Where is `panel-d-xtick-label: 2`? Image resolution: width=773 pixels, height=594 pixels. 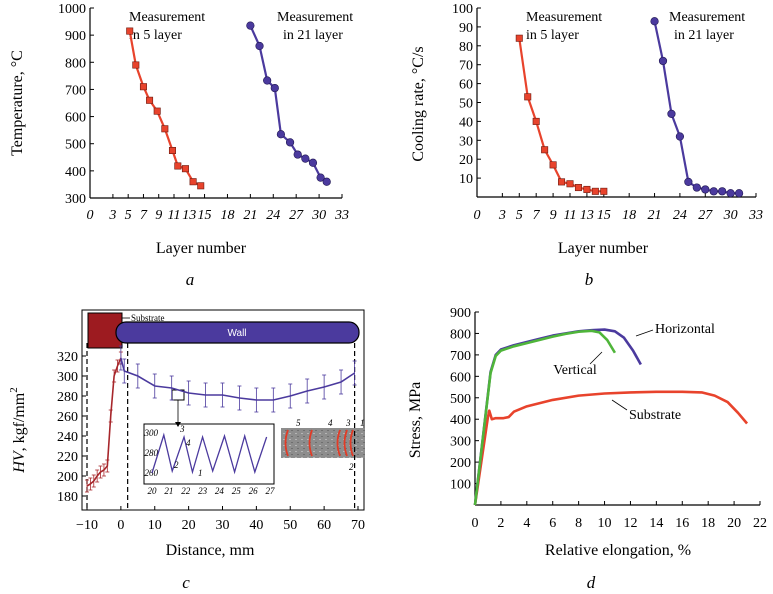
panel-d-xtick-label: 2 is located at coordinates (500, 523).